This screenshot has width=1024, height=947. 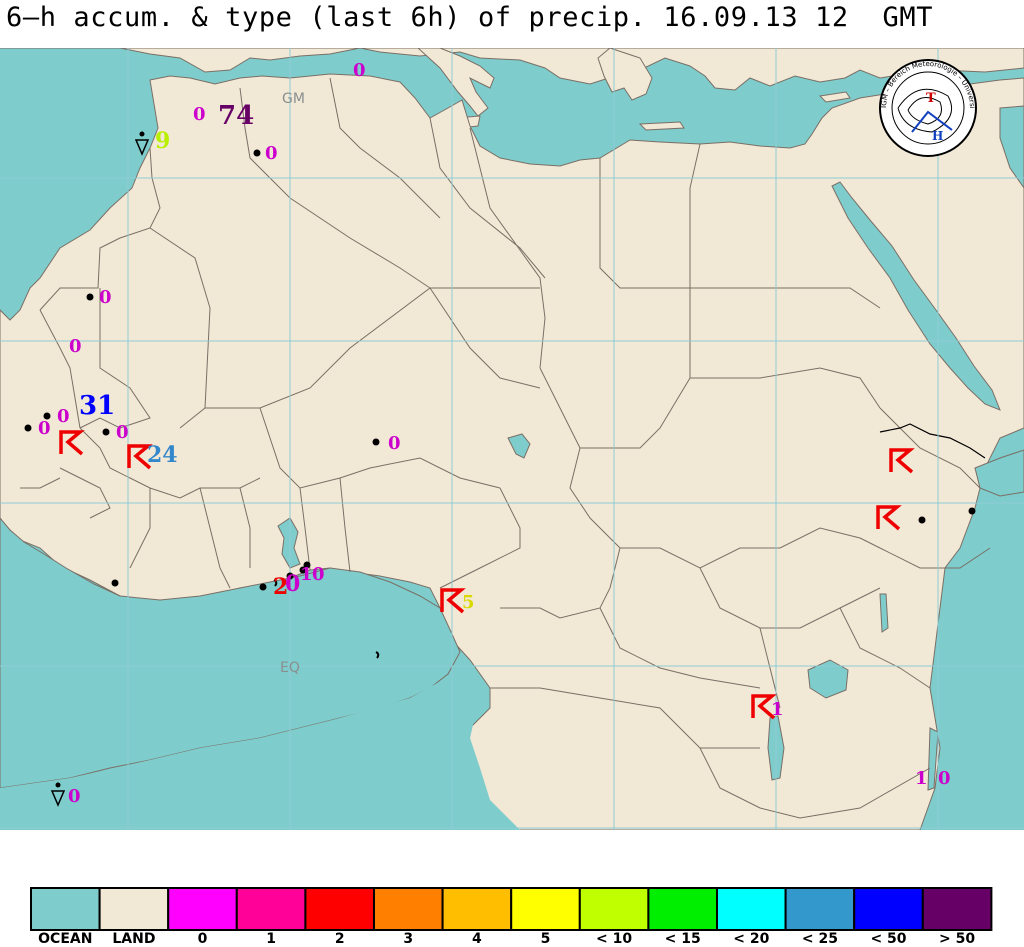 I want to click on logo-isobars-icon, so click(x=924, y=110).